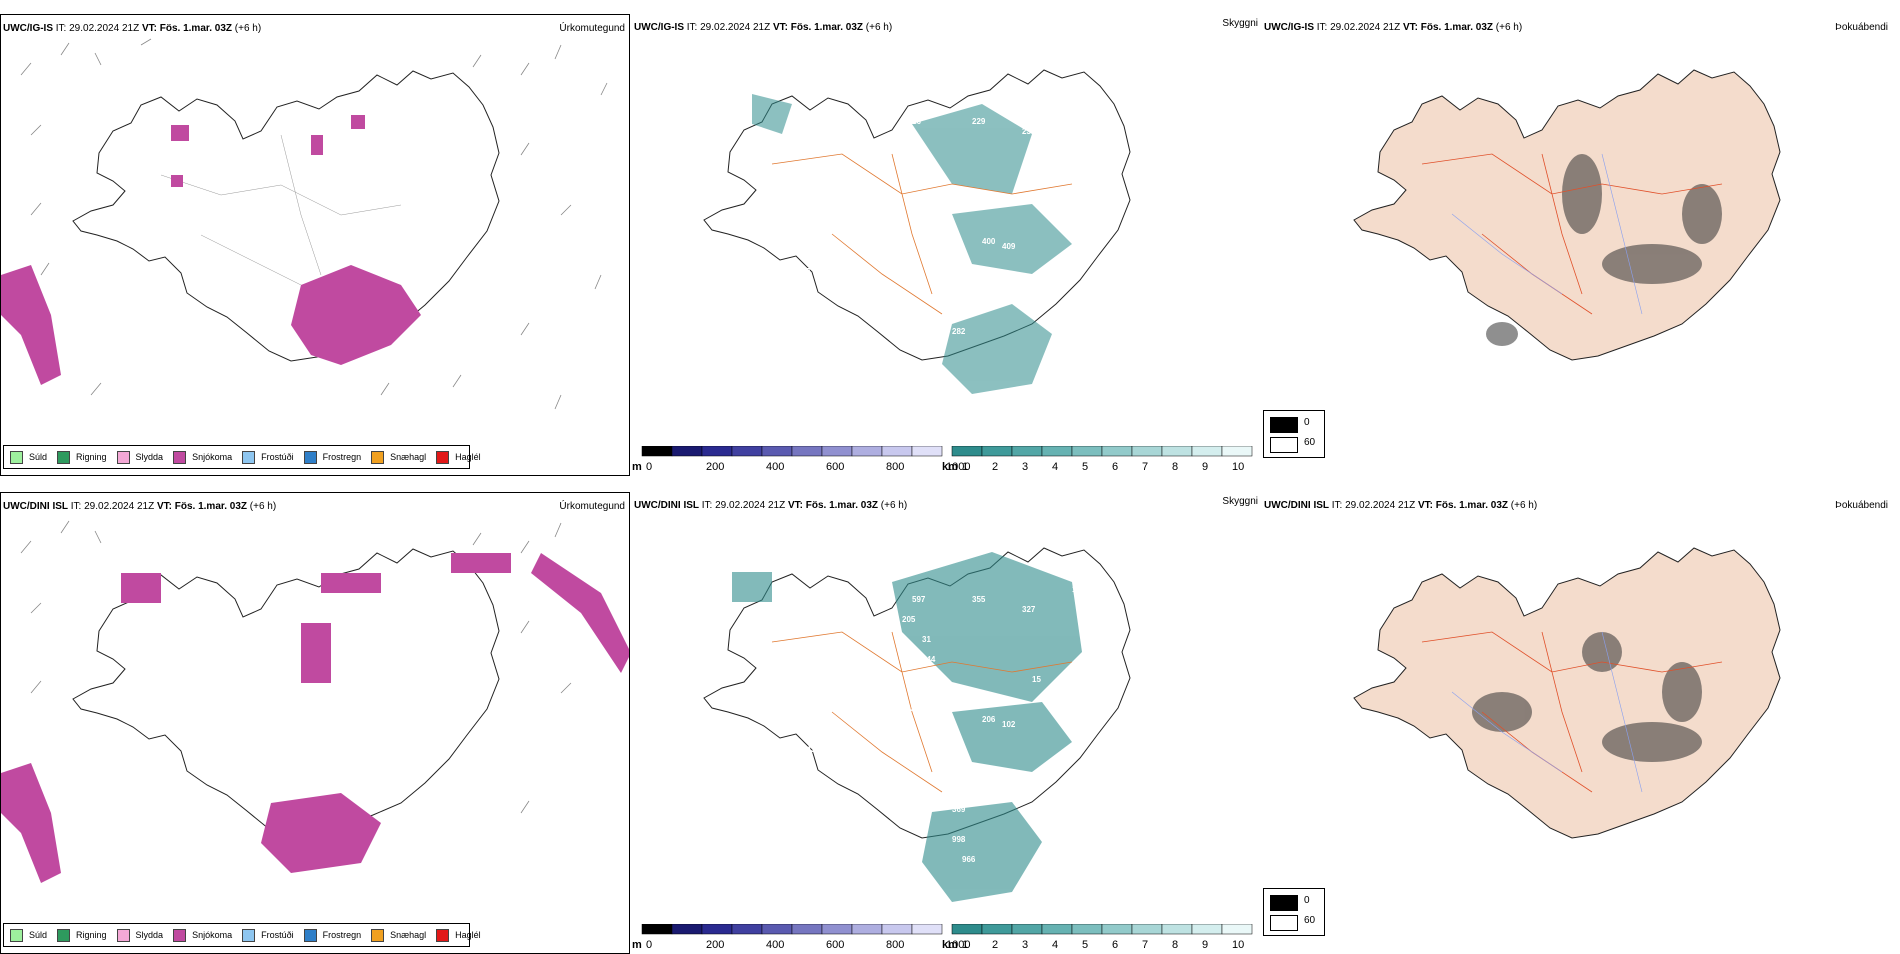  Describe the element at coordinates (1238, 467) in the screenshot. I see `colorbar-tick: 10` at that location.